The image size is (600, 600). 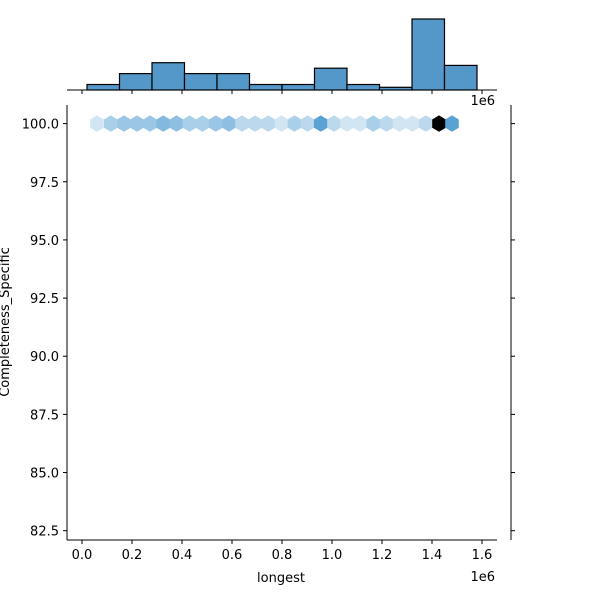 I want to click on x-tick-label: 1.6, so click(x=482, y=555).